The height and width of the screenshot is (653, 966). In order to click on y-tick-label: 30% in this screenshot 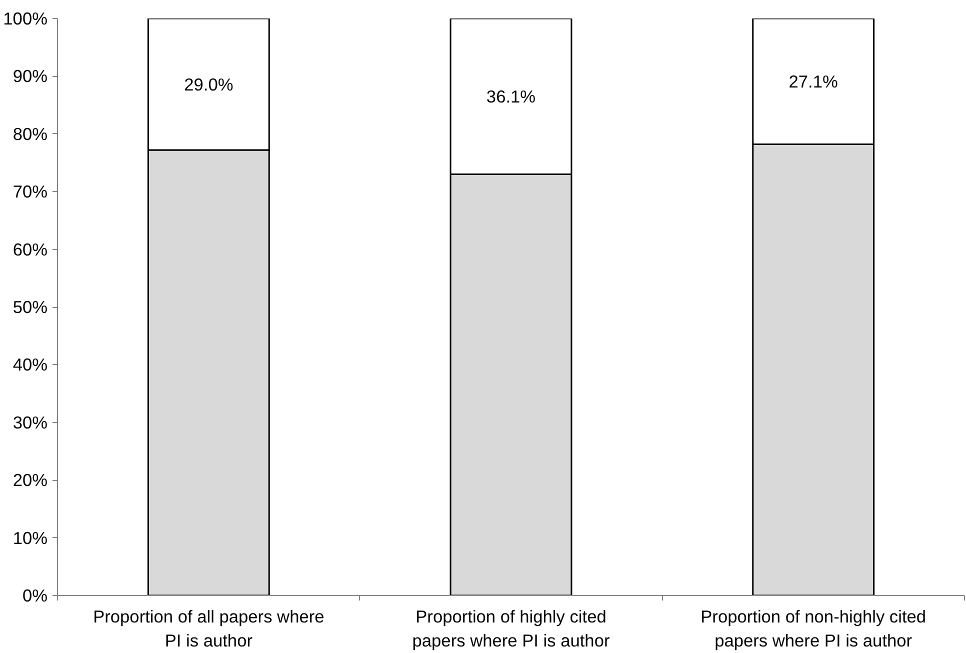, I will do `click(30, 422)`.